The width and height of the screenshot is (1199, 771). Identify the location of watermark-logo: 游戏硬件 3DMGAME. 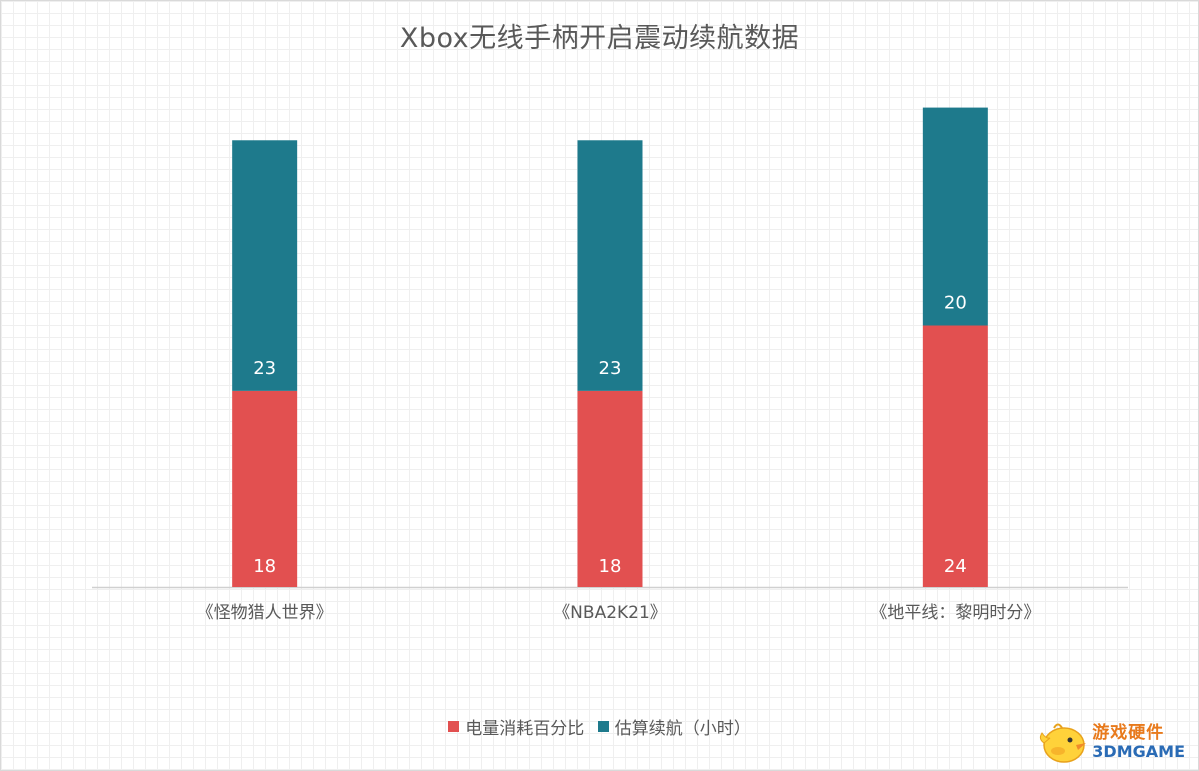
(1111, 742).